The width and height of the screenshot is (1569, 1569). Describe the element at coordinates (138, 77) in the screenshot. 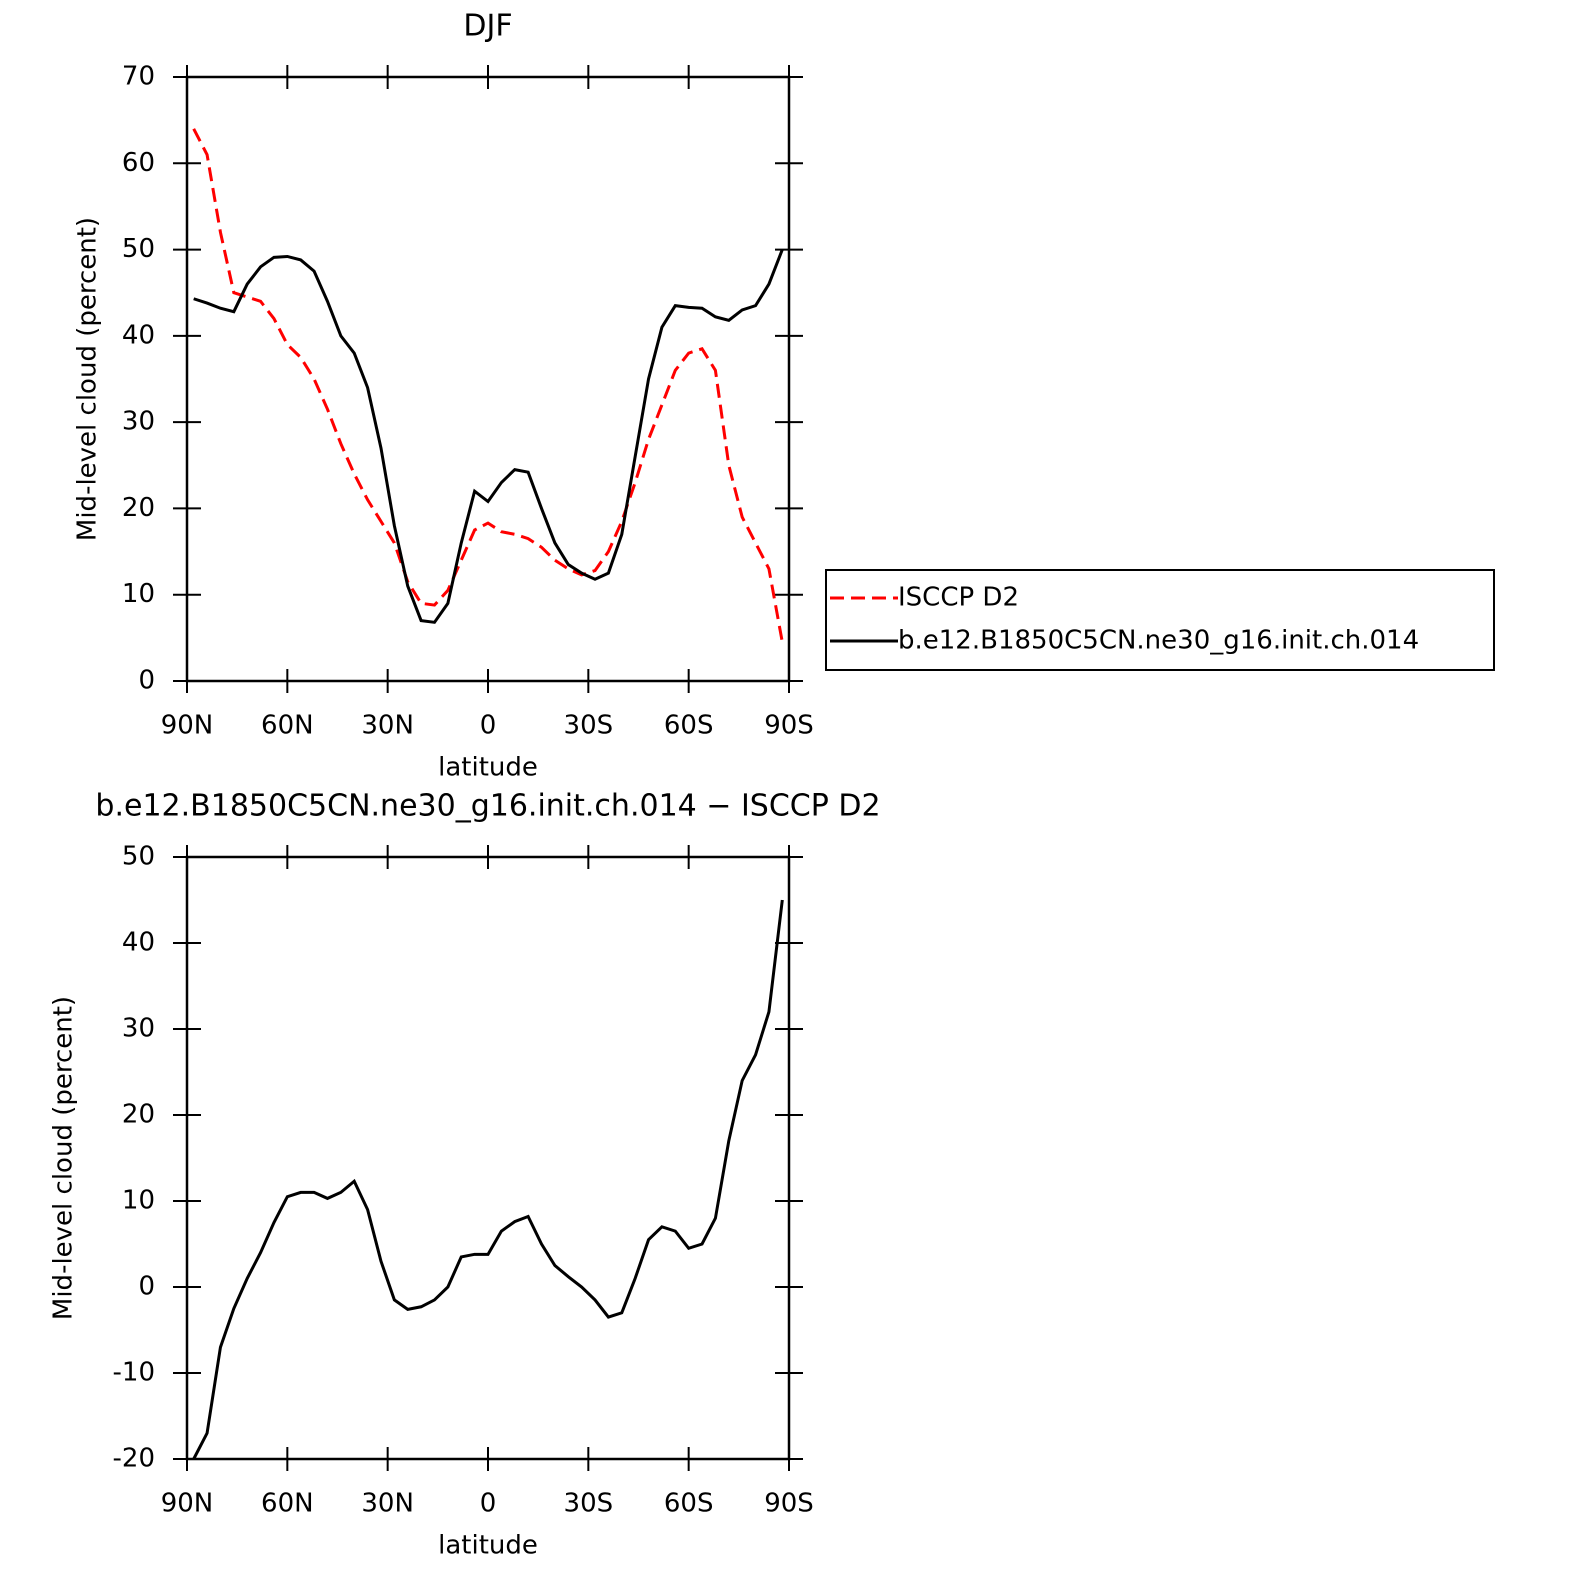

I see `y-tick-label: 70` at that location.